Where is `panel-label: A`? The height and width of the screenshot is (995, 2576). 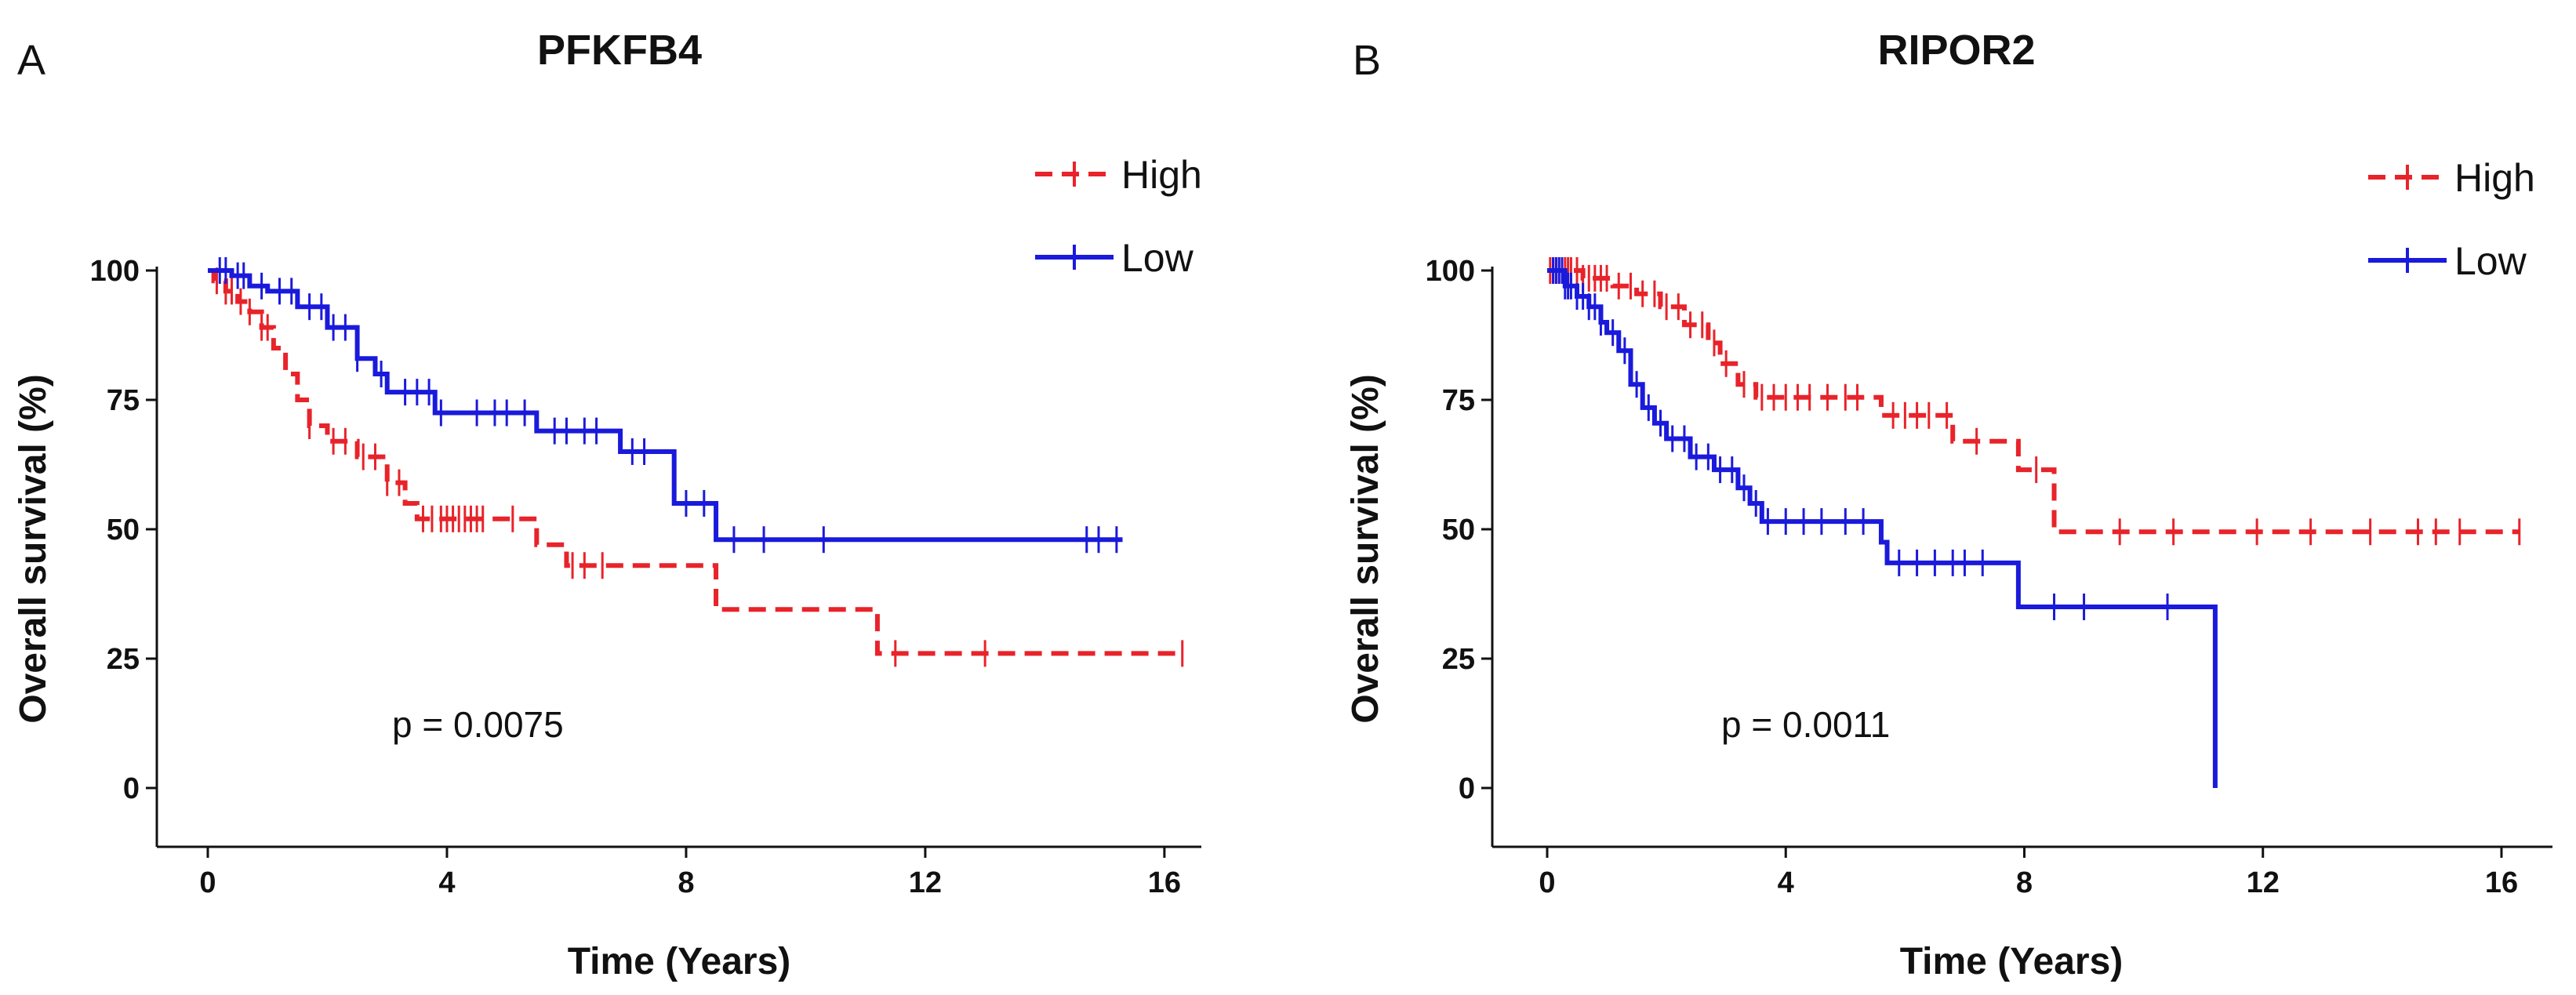 panel-label: A is located at coordinates (31, 60).